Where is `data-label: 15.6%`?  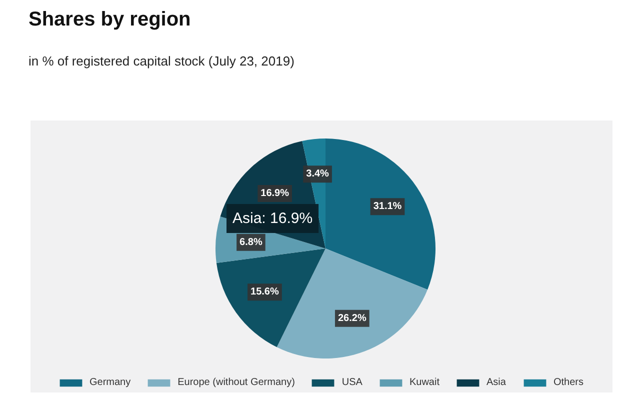
data-label: 15.6% is located at coordinates (264, 292).